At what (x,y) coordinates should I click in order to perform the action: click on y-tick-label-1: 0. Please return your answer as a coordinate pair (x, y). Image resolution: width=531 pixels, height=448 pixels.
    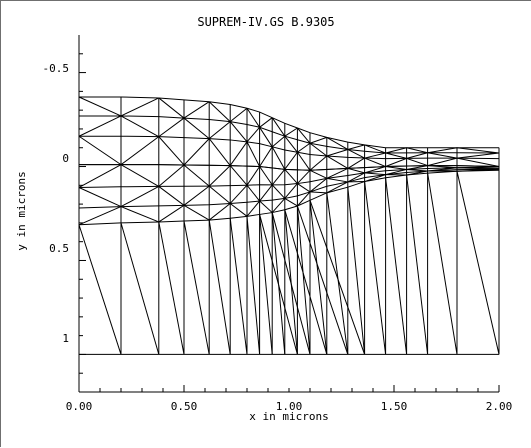
    Looking at the image, I should click on (65, 158).